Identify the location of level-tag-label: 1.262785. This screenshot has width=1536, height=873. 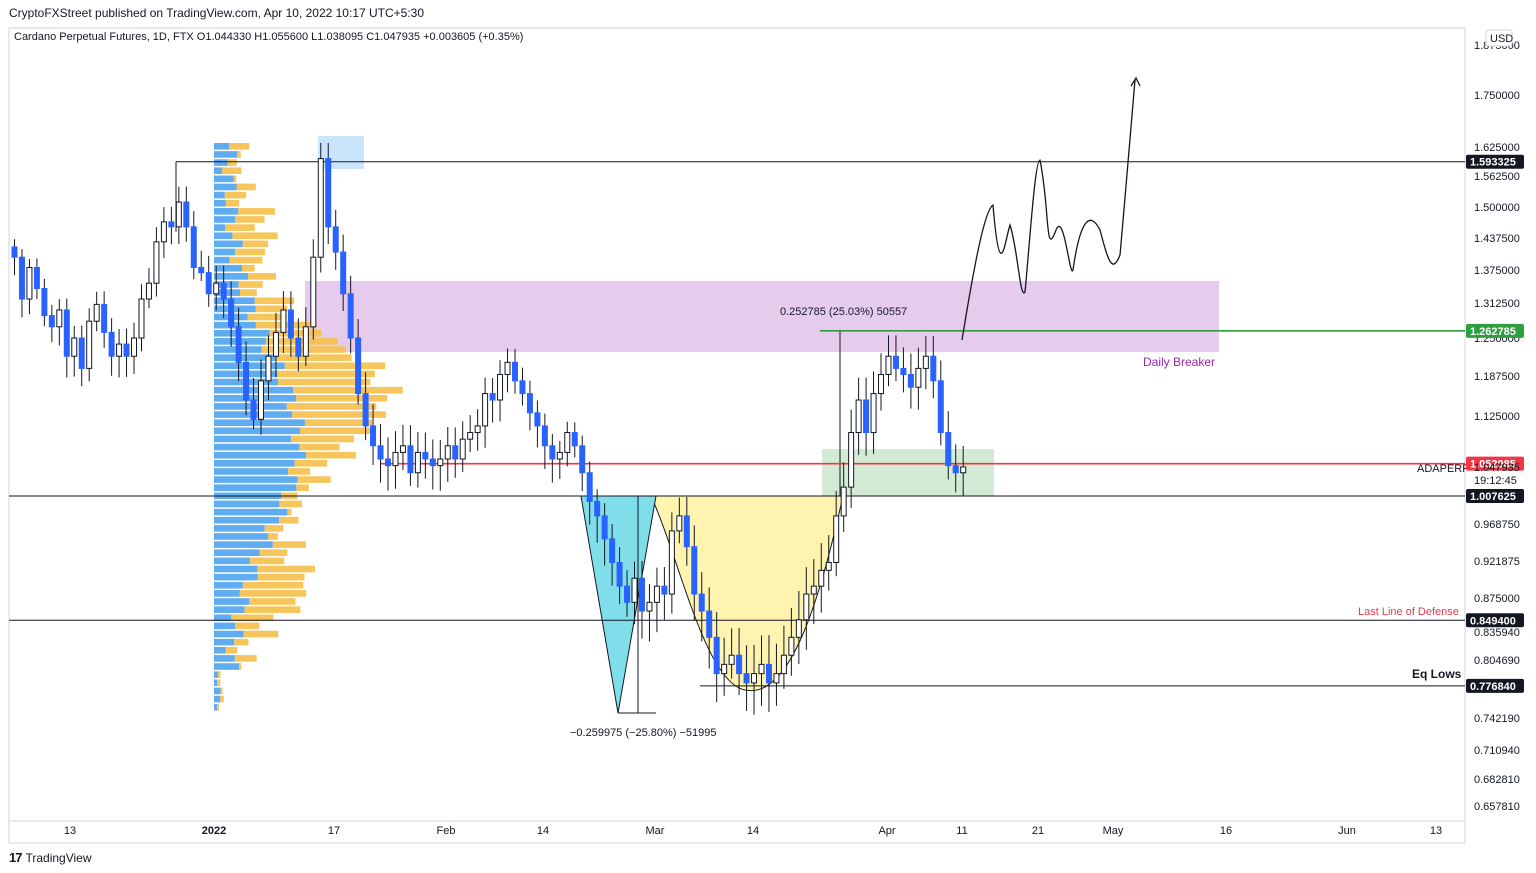
(1493, 332).